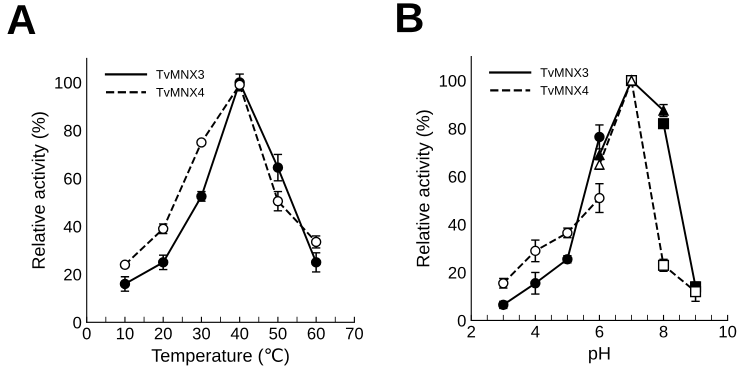 The height and width of the screenshot is (377, 754). What do you see at coordinates (163, 334) in the screenshot?
I see `x-tick-label: 20` at bounding box center [163, 334].